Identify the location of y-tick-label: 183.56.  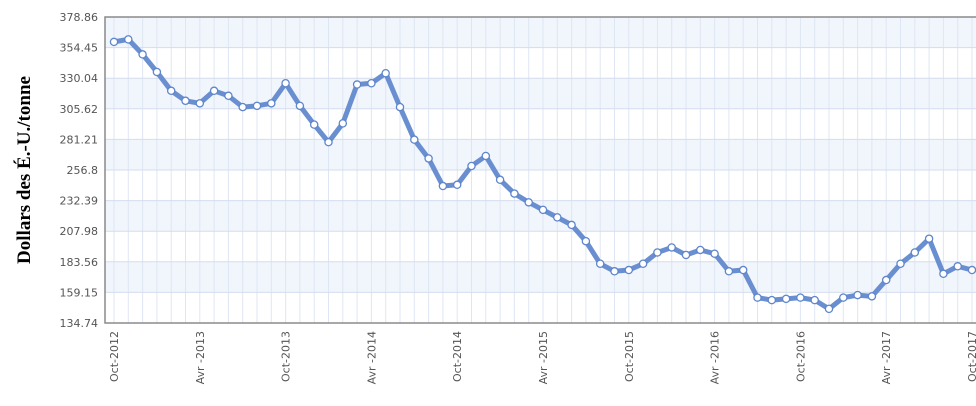
(79, 262).